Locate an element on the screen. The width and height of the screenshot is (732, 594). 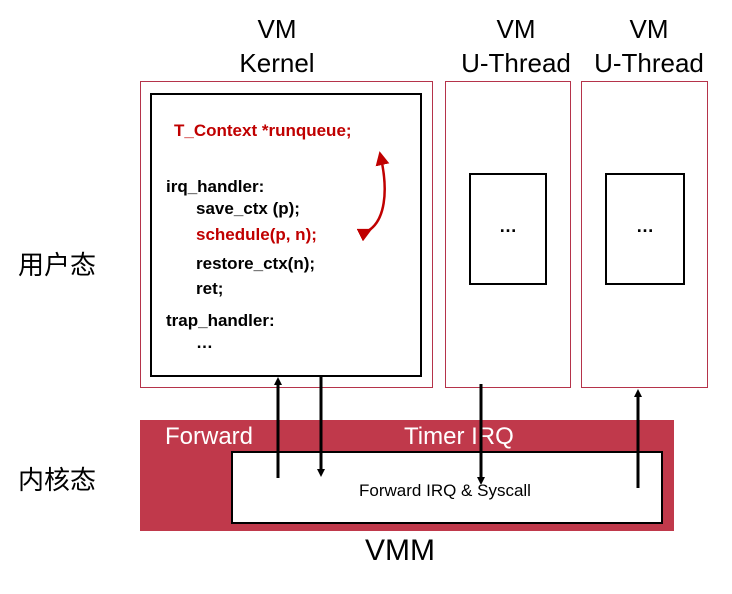
vm-uthread-1-title: VM U-Thread is located at coordinates (516, 46).